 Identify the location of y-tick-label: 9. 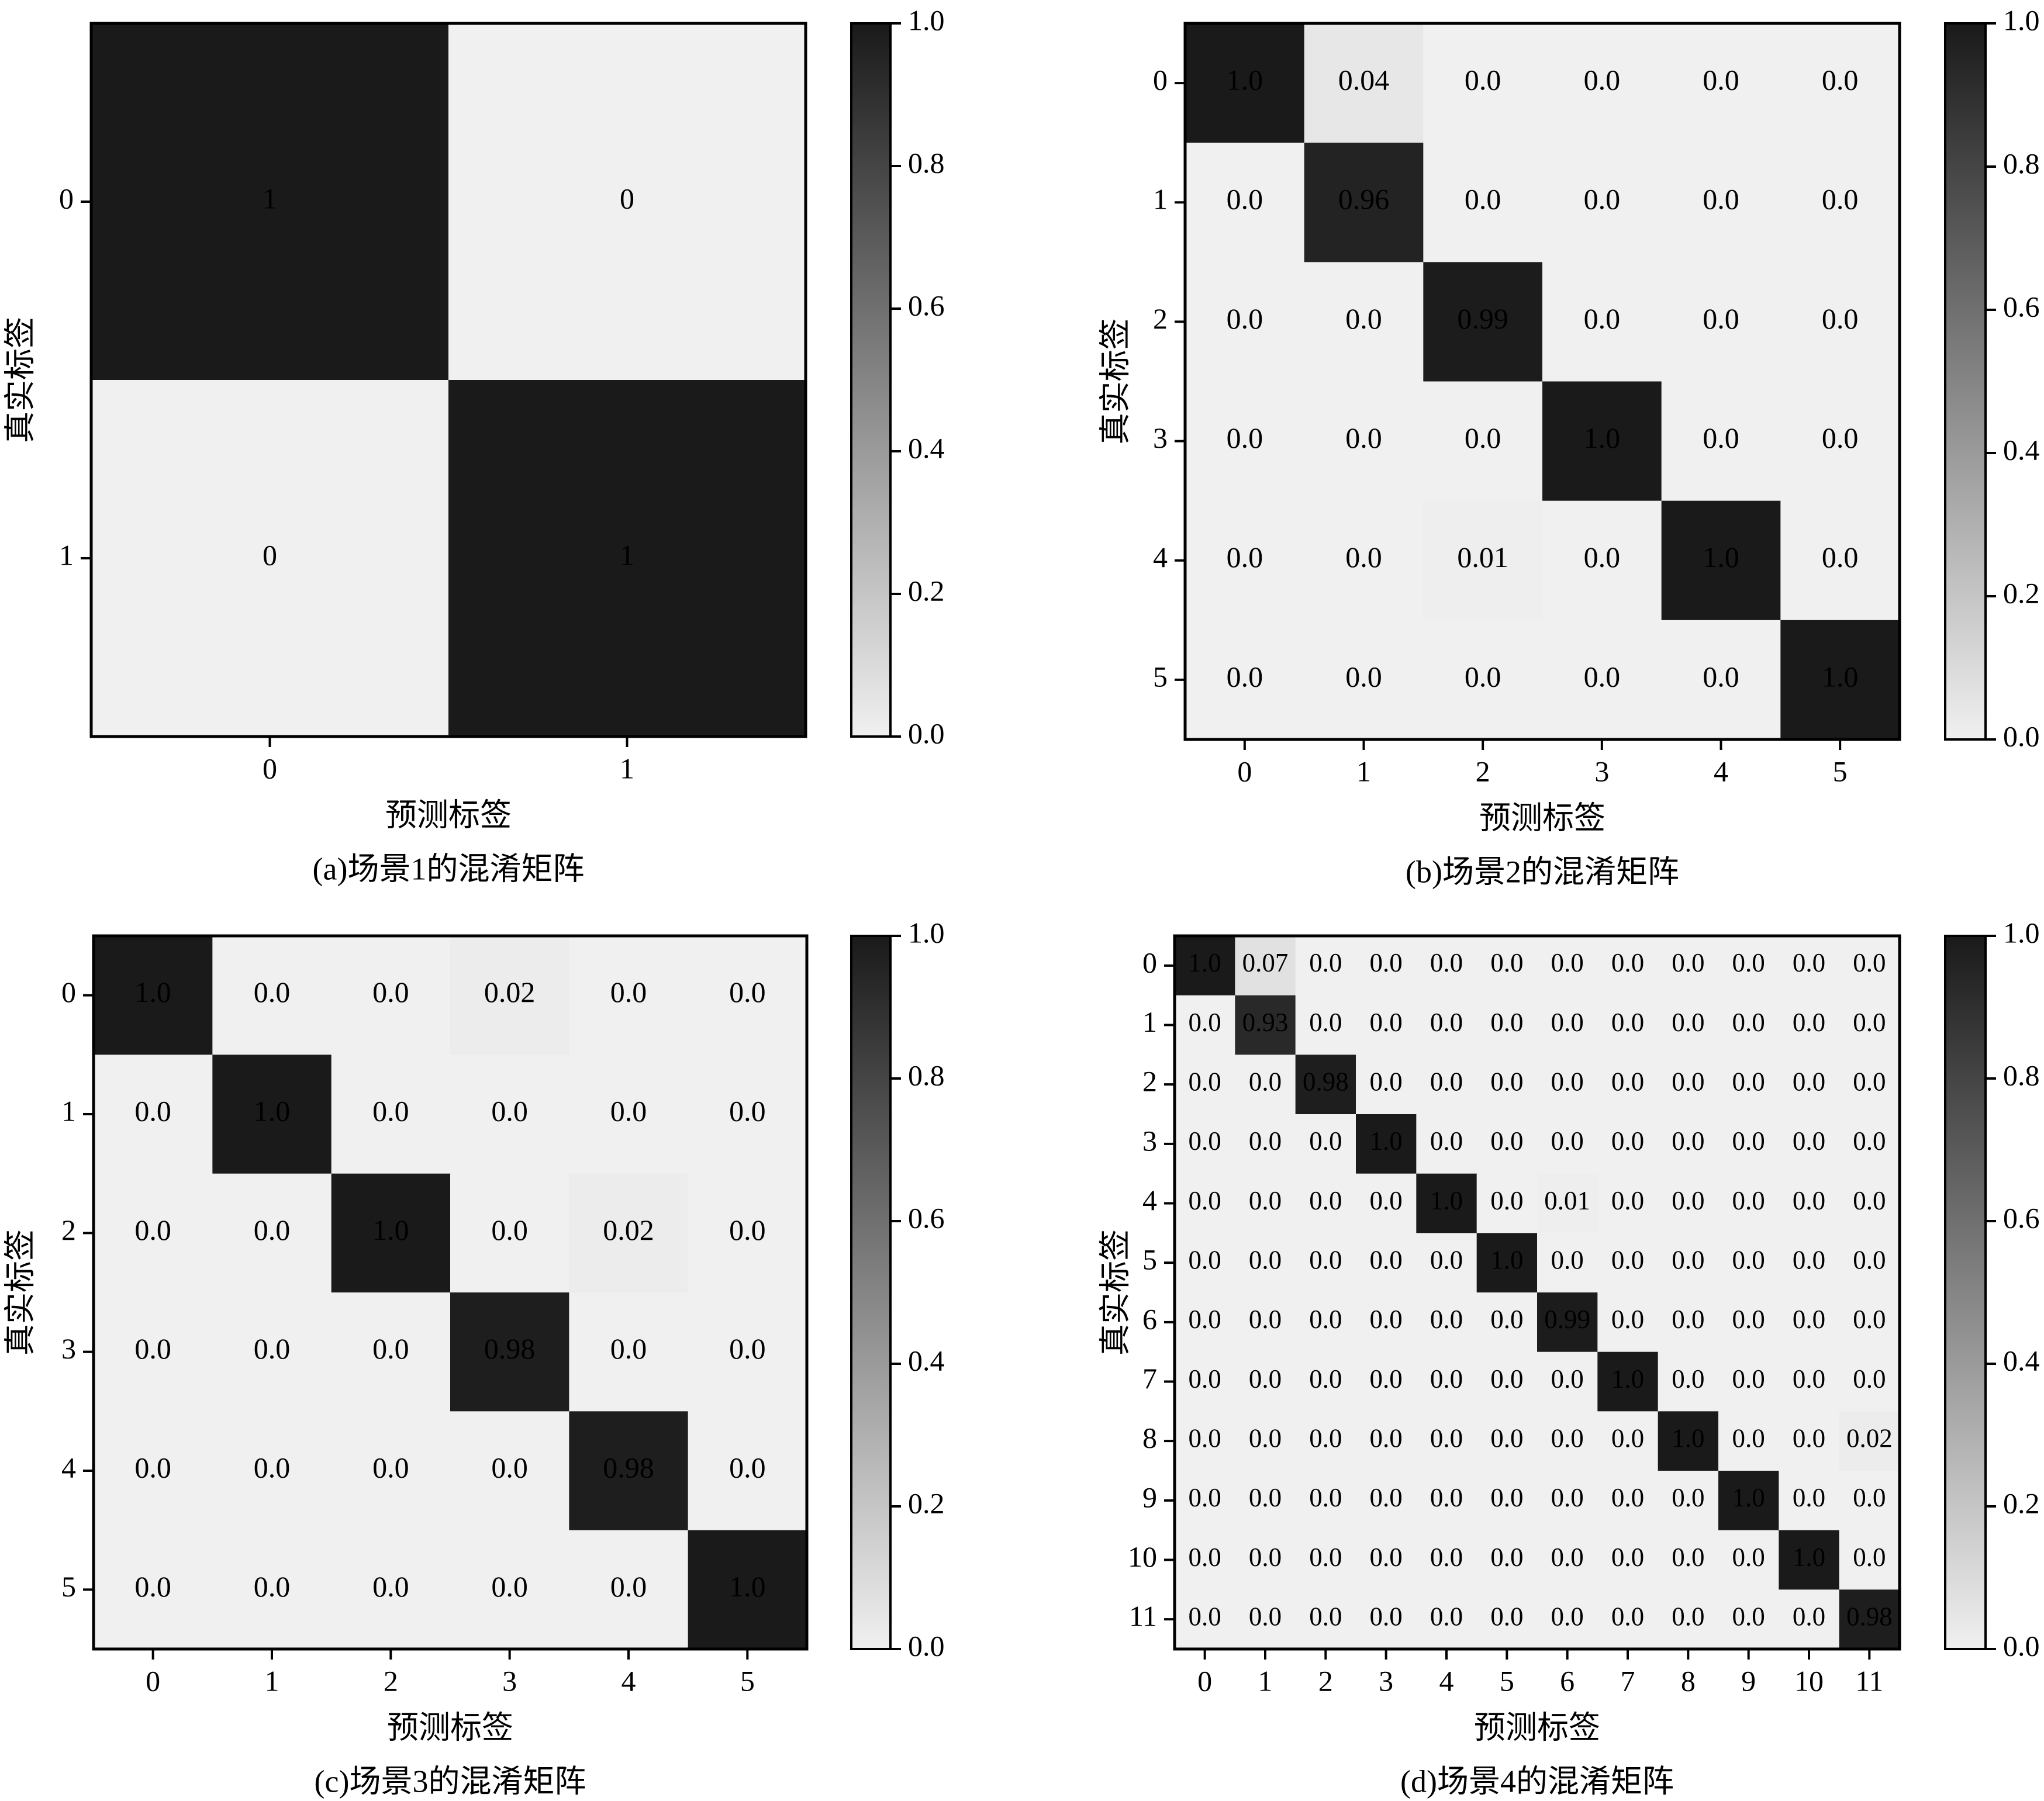
(1149, 1497).